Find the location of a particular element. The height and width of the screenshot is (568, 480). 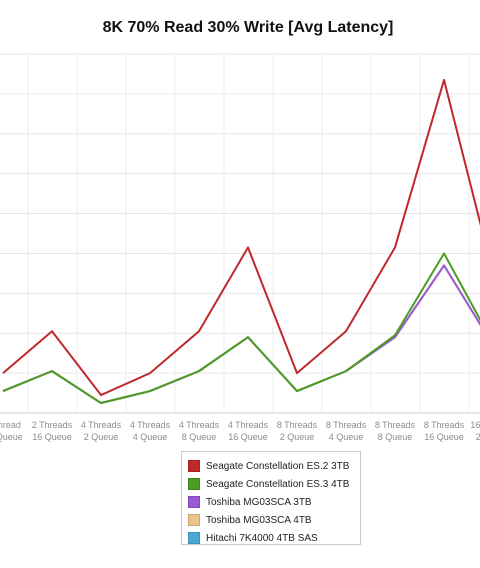

x-tick-label: 1 Thread is located at coordinates (10, 425).